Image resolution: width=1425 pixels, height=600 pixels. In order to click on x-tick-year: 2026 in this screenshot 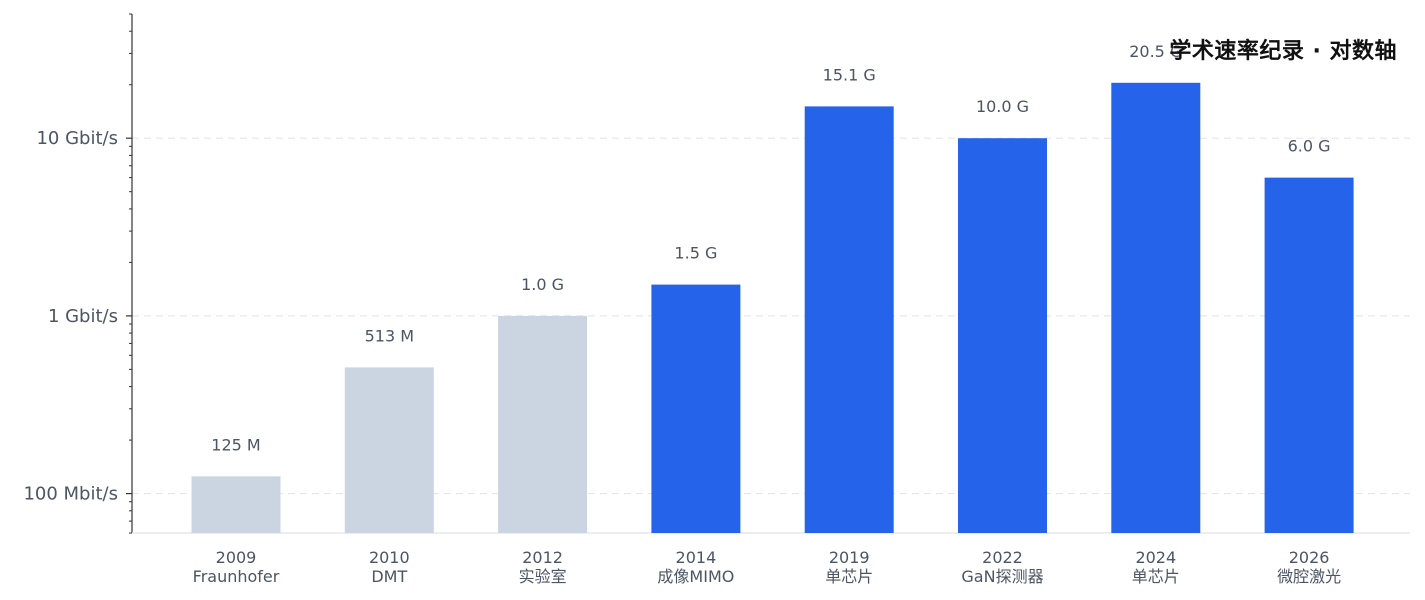, I will do `click(1309, 557)`.